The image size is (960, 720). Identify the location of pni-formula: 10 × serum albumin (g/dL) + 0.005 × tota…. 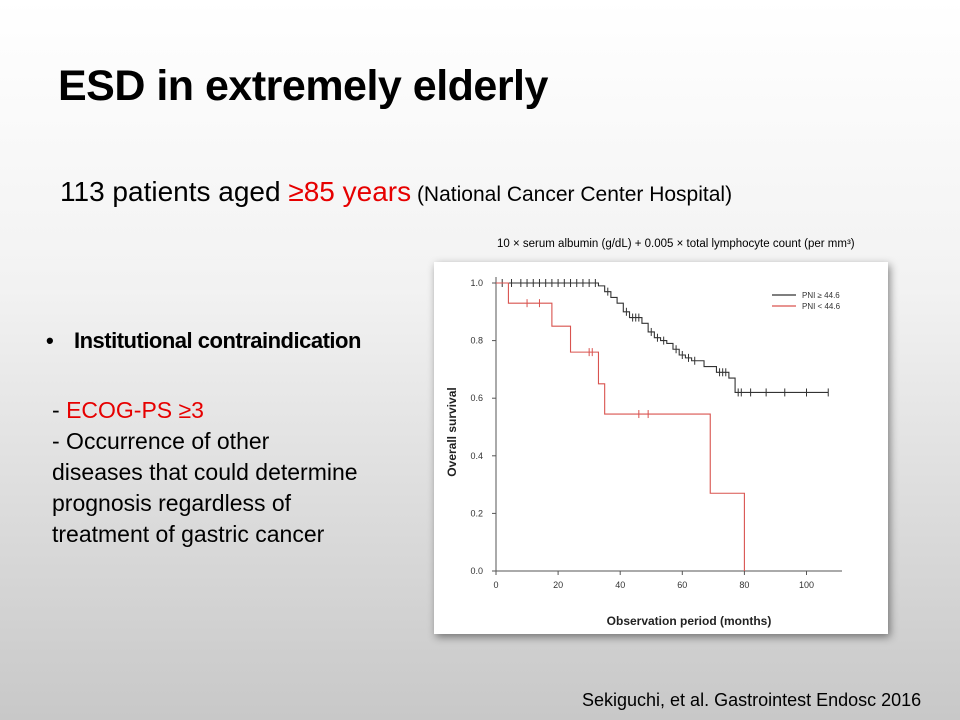
(676, 244).